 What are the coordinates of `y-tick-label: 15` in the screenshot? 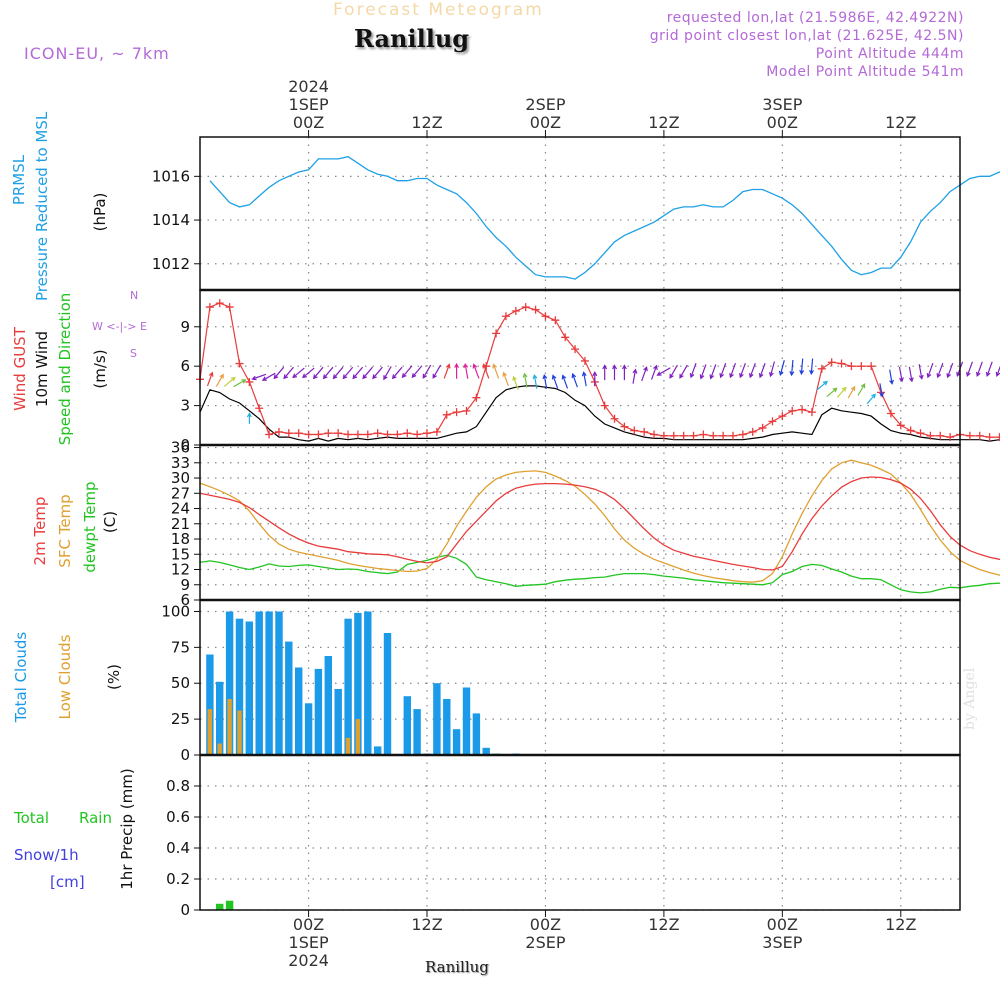 It's located at (180, 554).